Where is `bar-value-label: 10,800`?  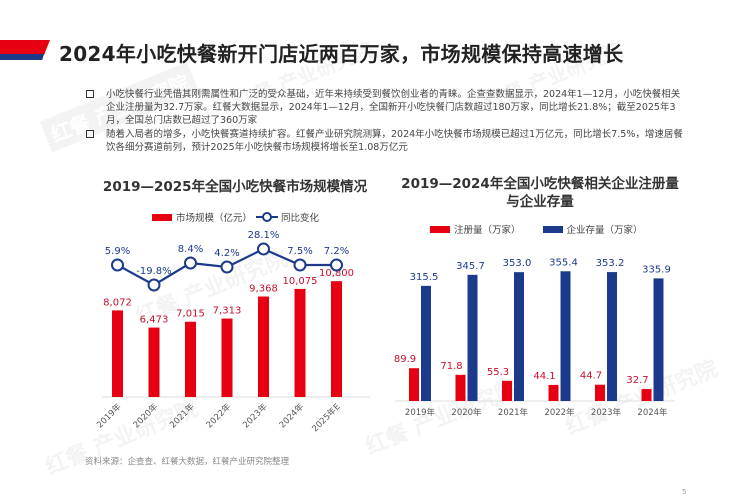 bar-value-label: 10,800 is located at coordinates (336, 273).